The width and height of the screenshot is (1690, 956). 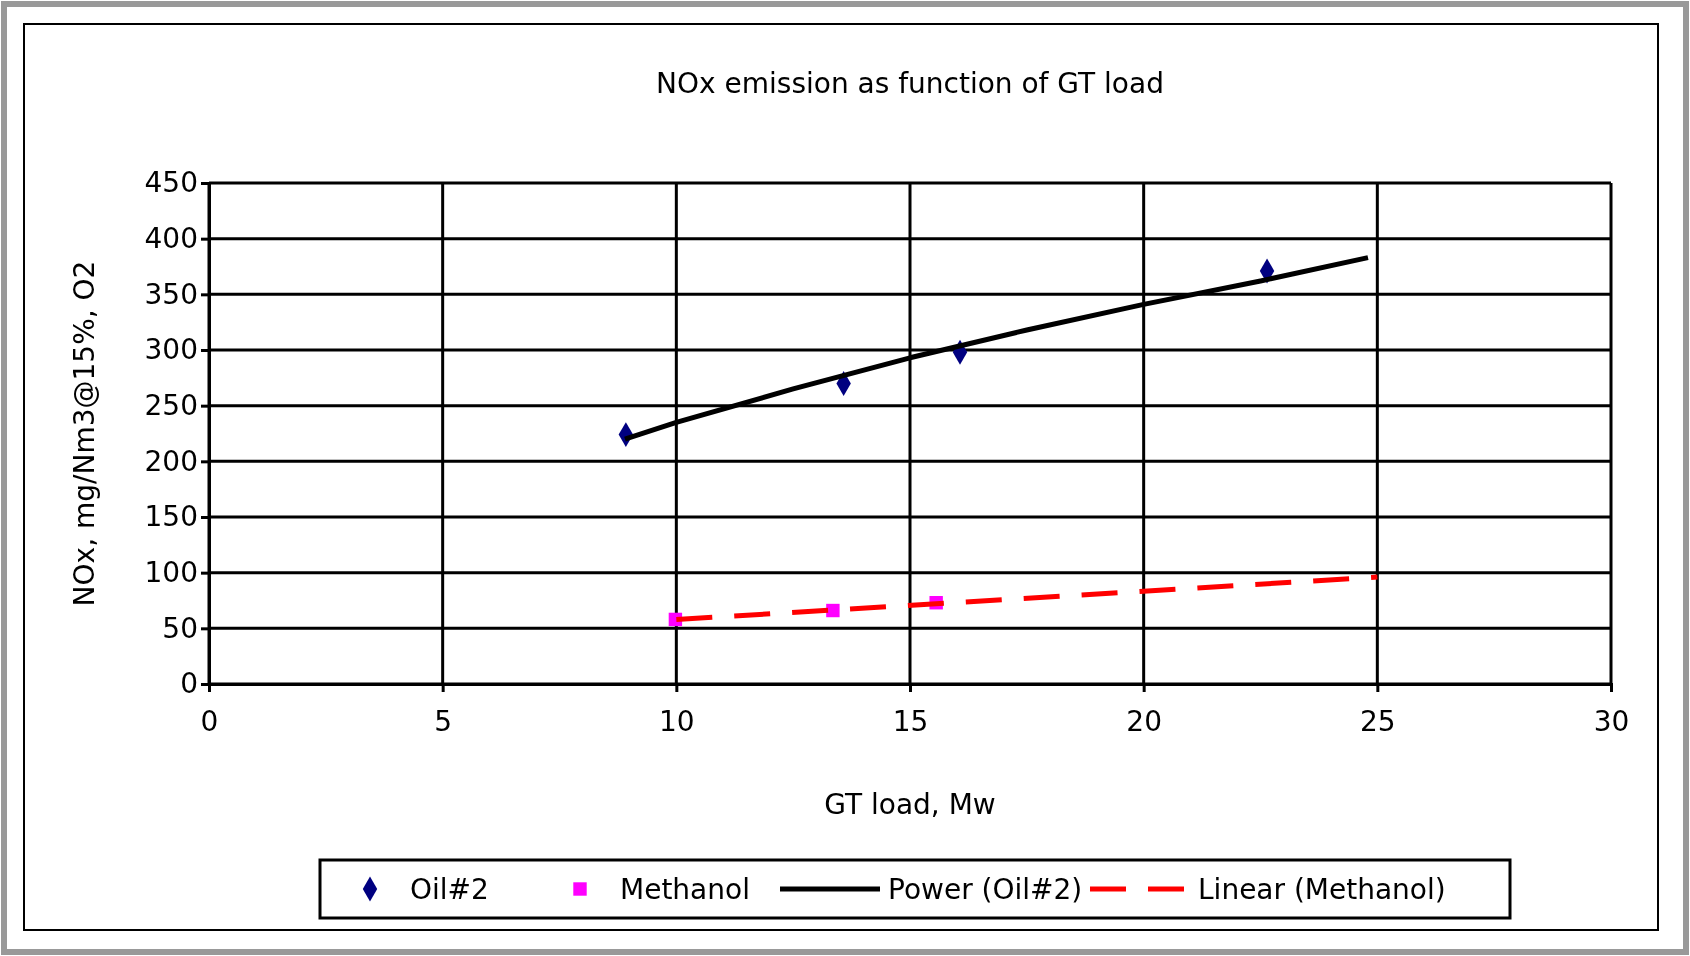 What do you see at coordinates (1144, 722) in the screenshot?
I see `x-tick-label: 20` at bounding box center [1144, 722].